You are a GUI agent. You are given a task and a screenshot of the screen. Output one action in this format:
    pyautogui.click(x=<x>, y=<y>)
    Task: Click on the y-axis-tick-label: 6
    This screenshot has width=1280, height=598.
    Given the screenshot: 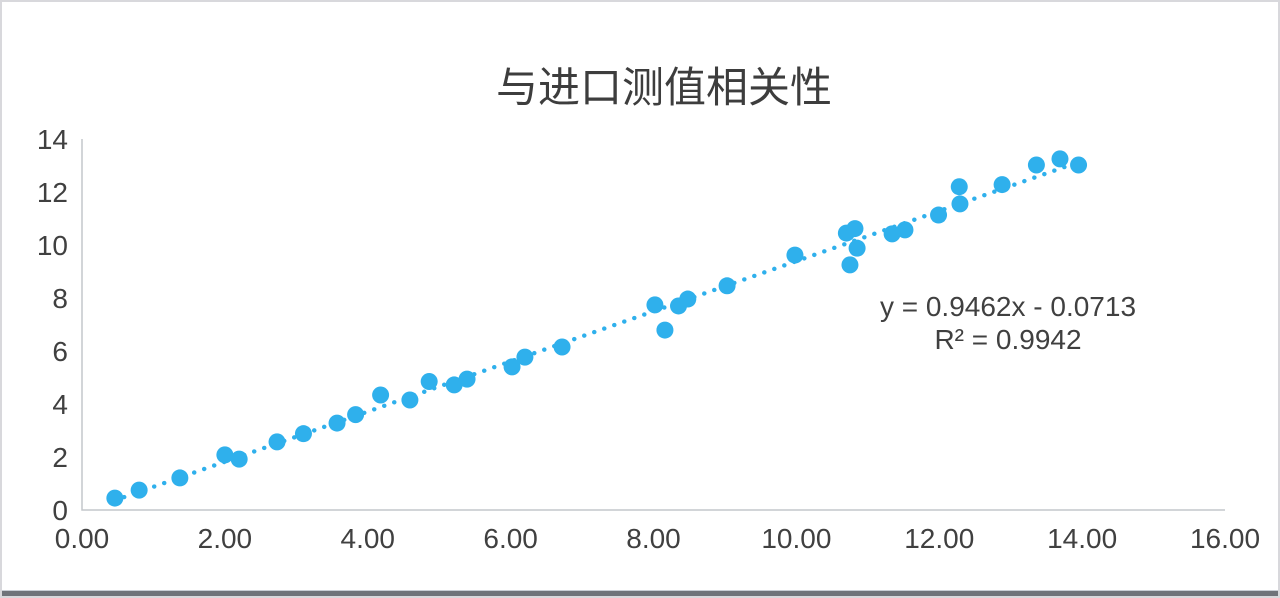 What is the action you would take?
    pyautogui.click(x=60, y=351)
    